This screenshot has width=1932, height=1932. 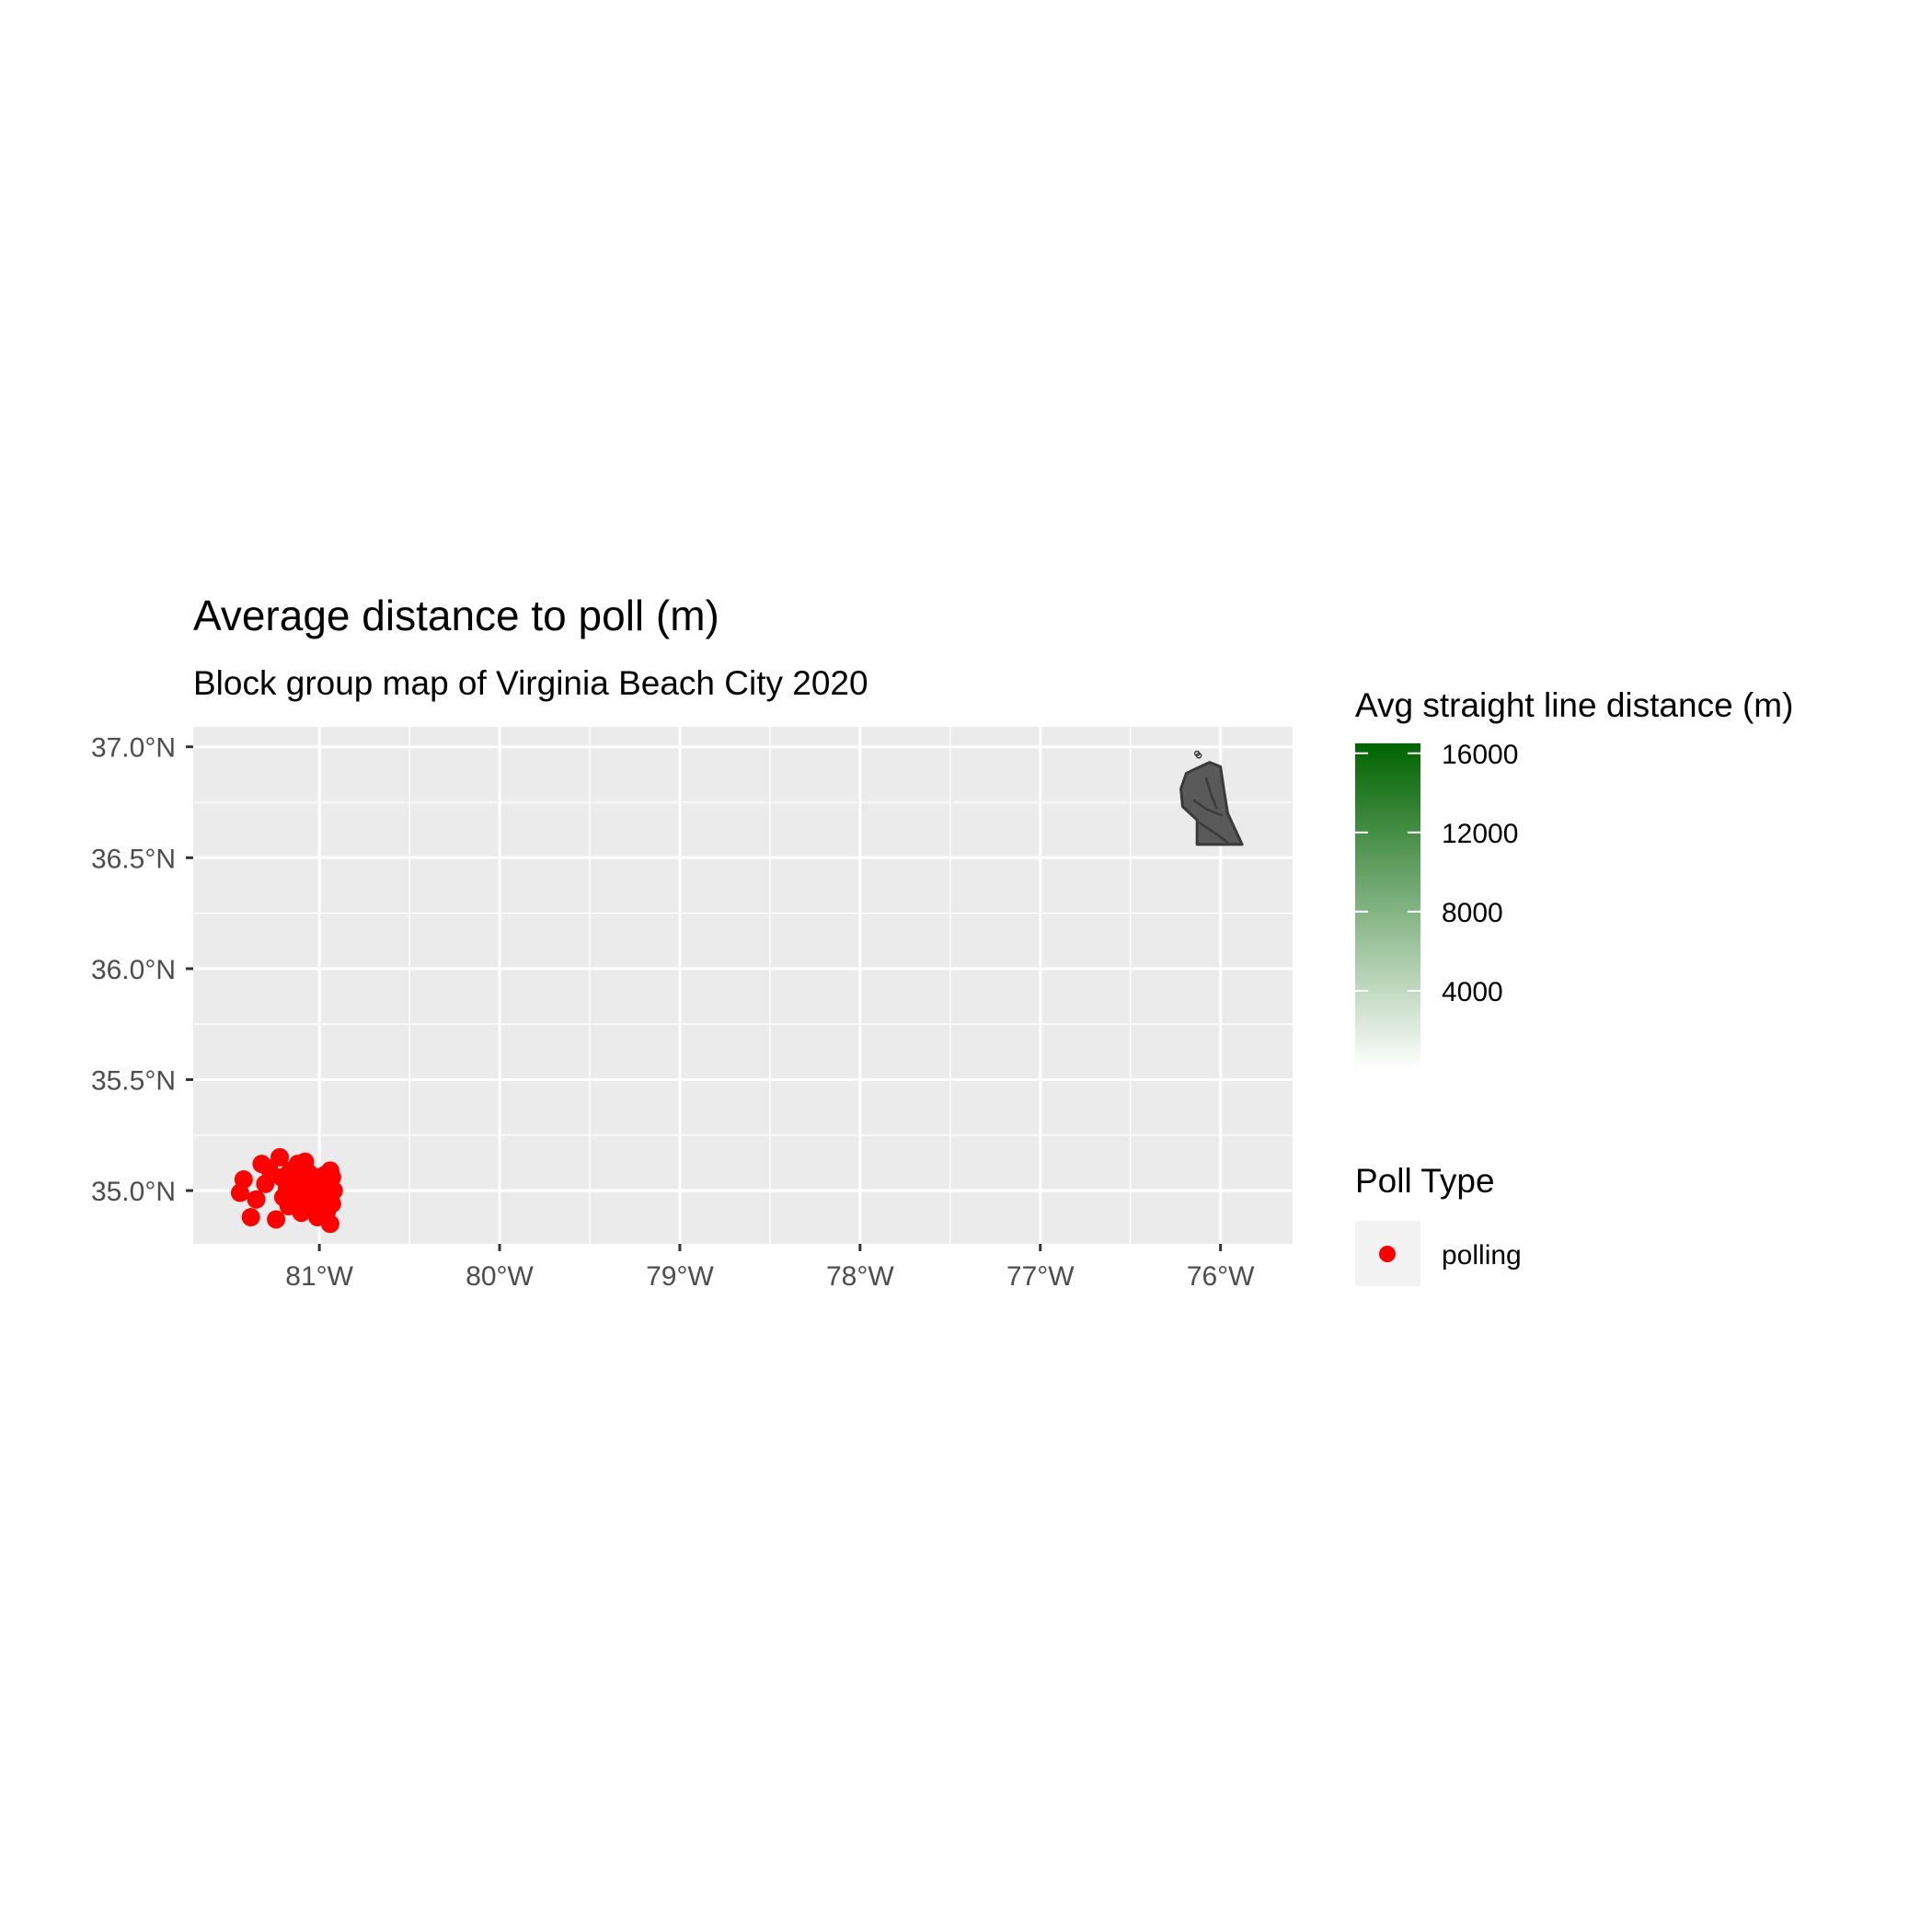 I want to click on y-tick-label: 35.0°N, so click(x=133, y=1192).